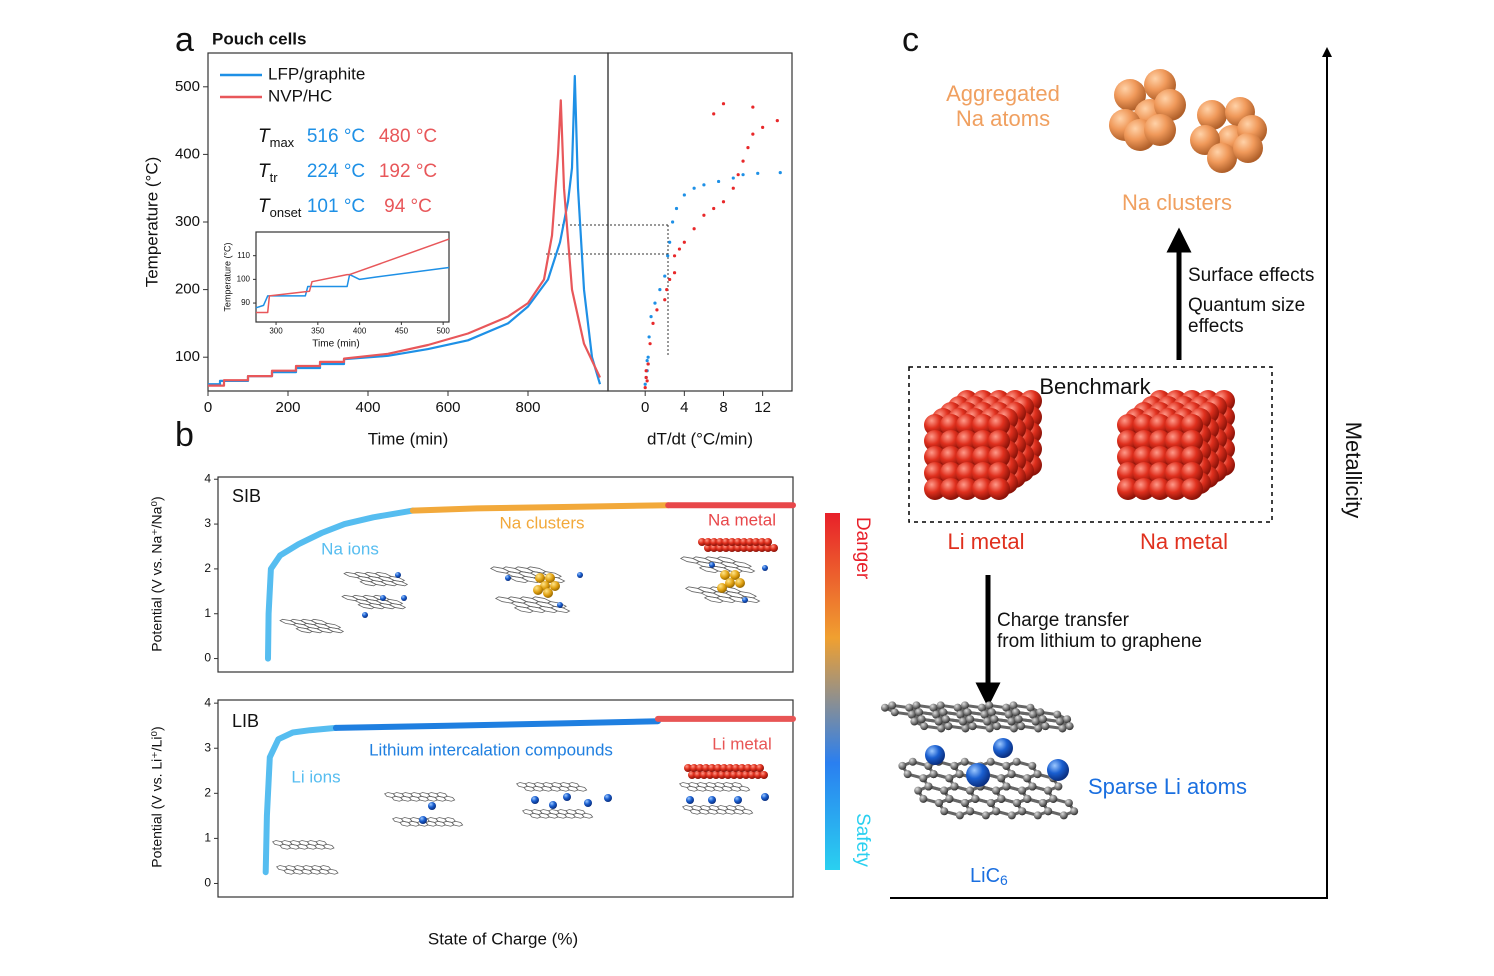 The image size is (1494, 976). I want to click on symbol: T, so click(264, 206).